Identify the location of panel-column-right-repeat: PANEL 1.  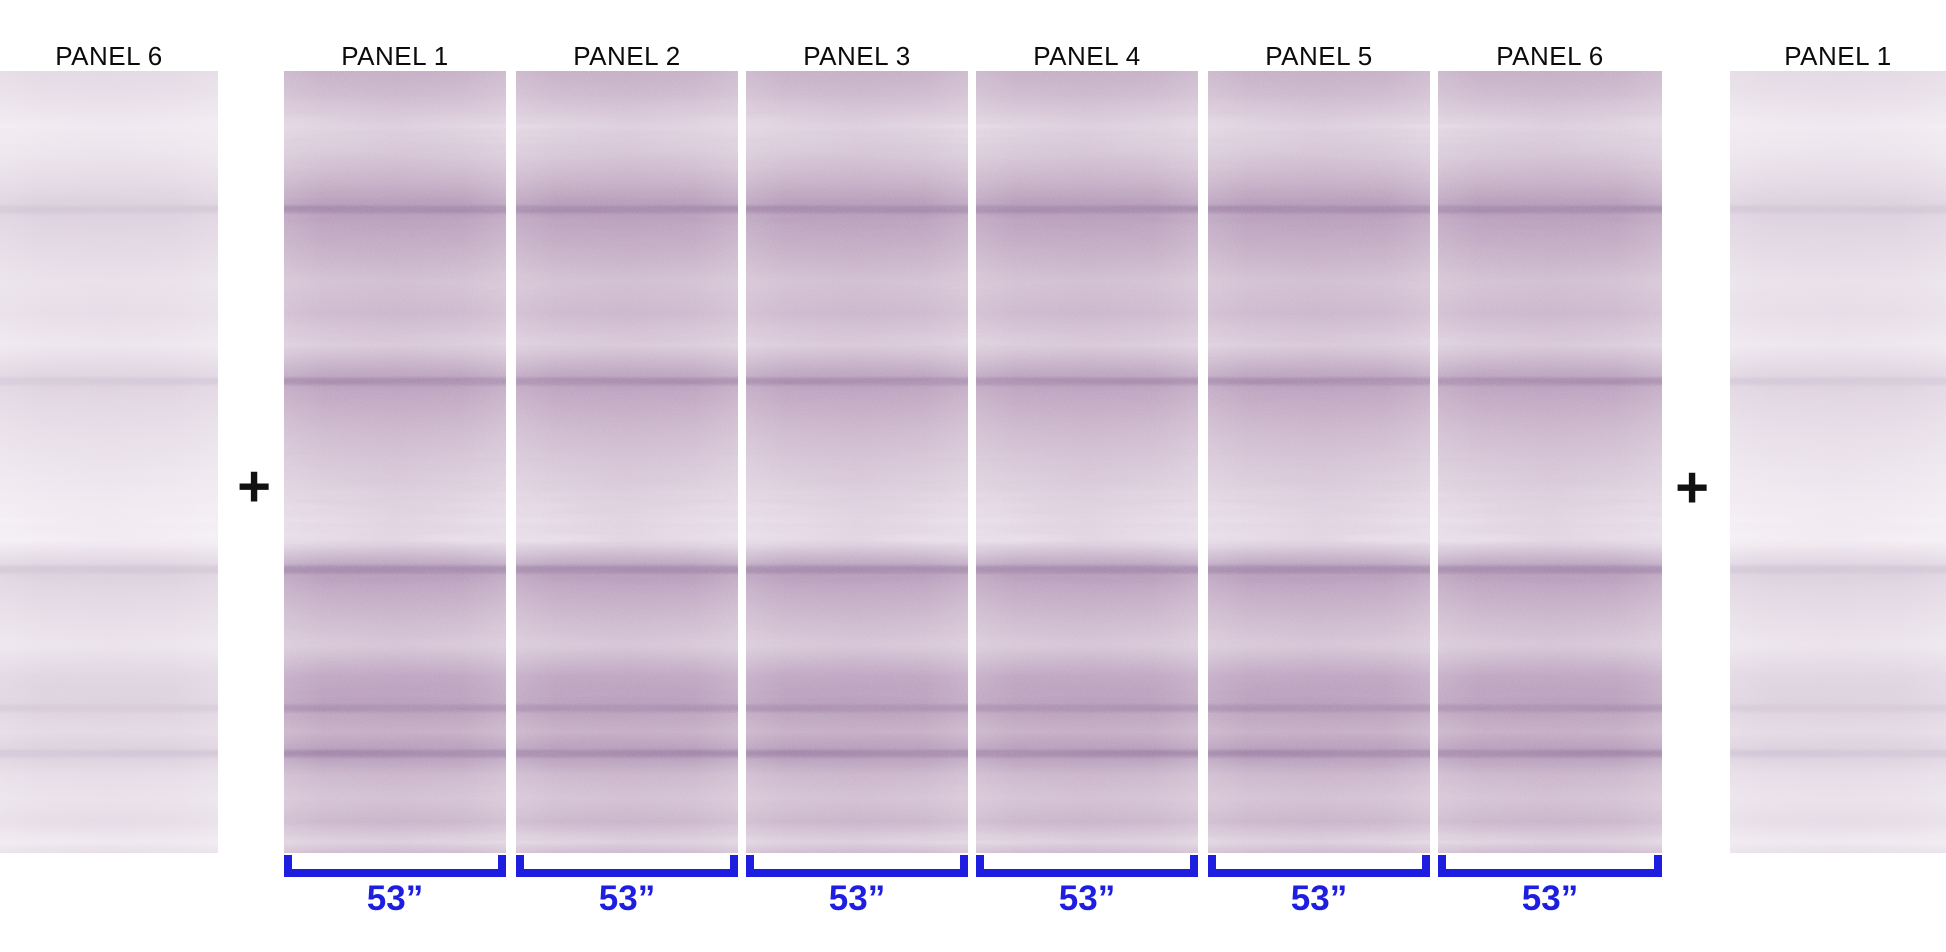
(1838, 476).